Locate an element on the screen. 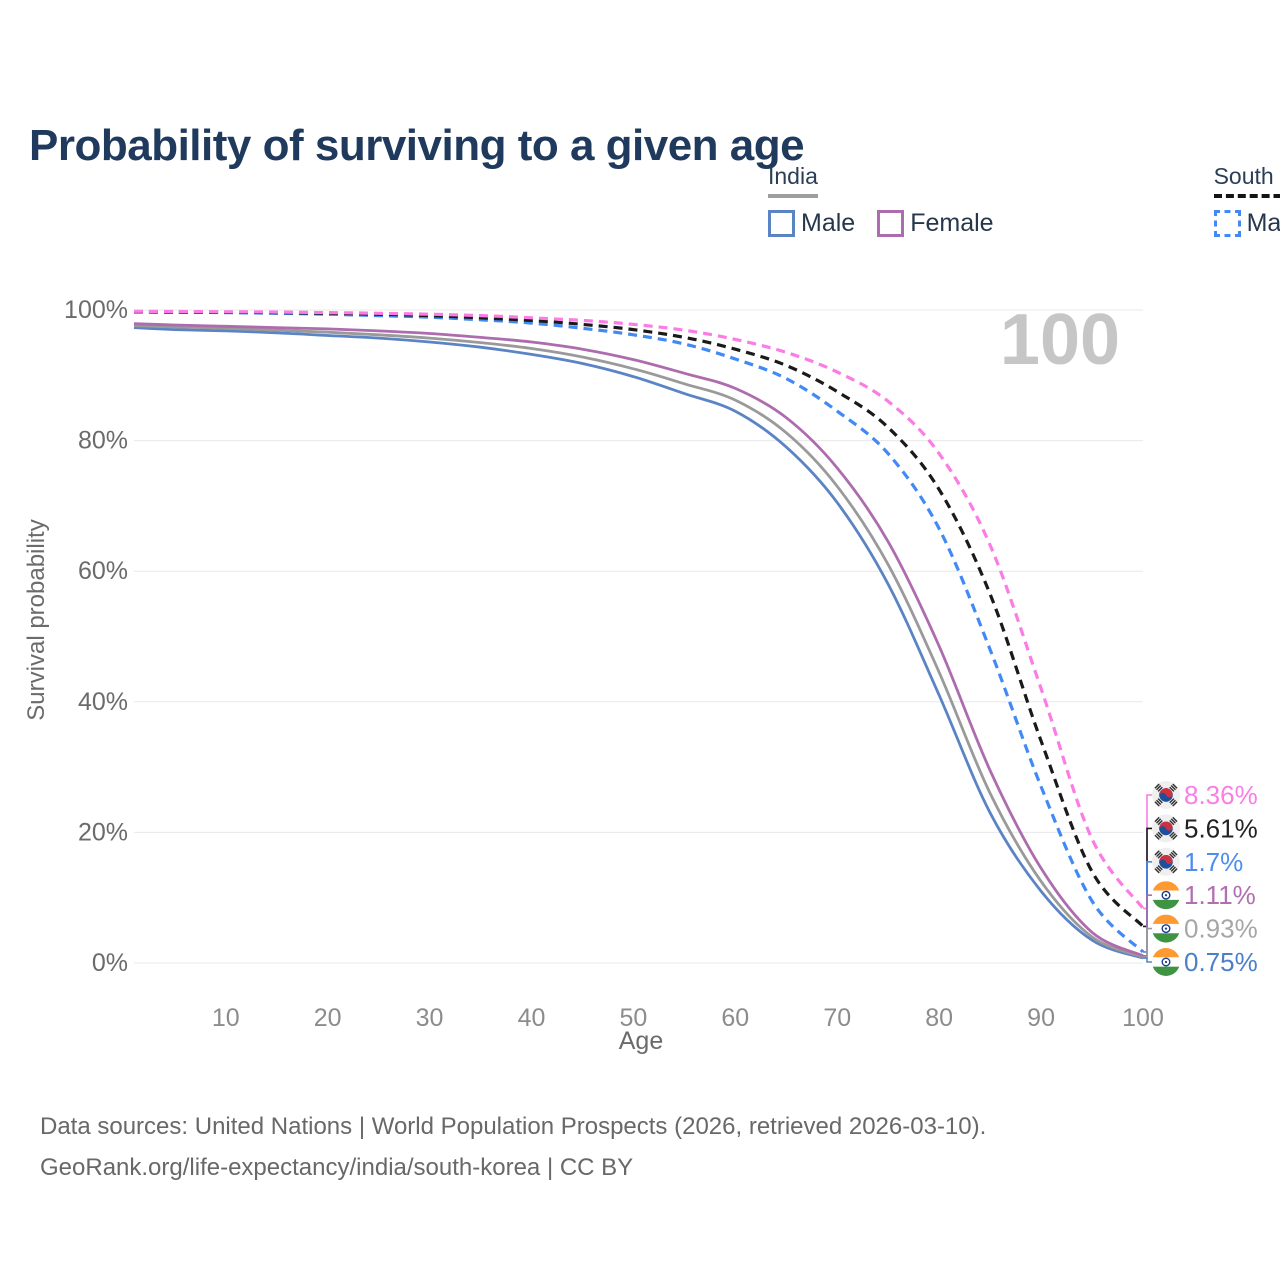  end-value-label-sk-both: 5.61% is located at coordinates (1221, 828).